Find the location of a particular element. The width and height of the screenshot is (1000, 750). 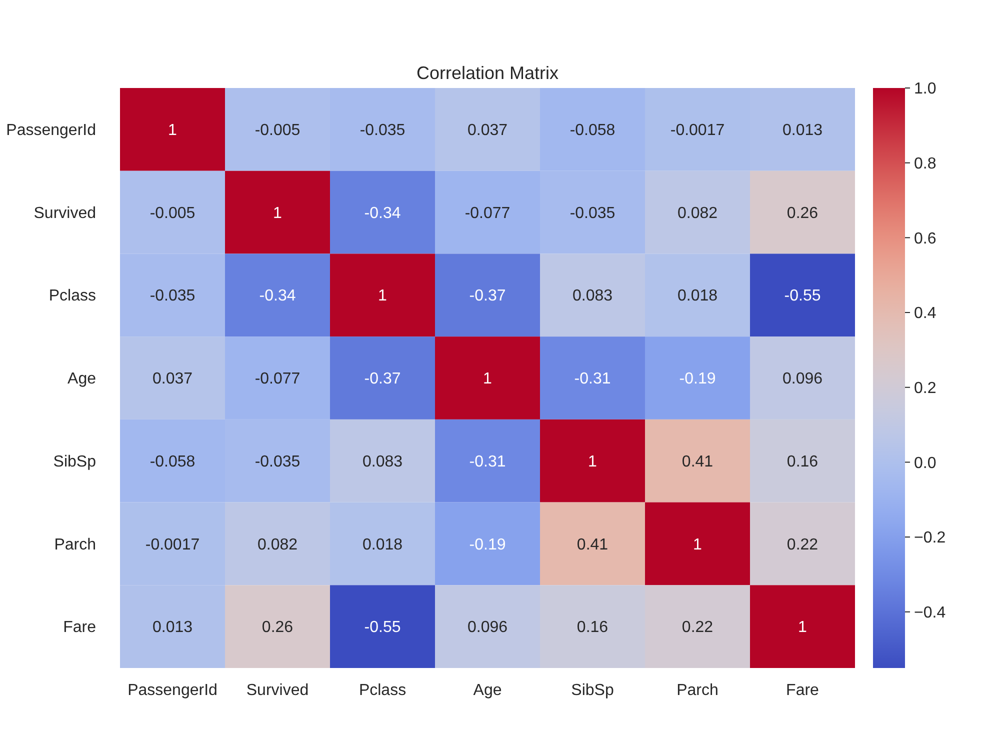

x-tick-label: Survived is located at coordinates (277, 690).